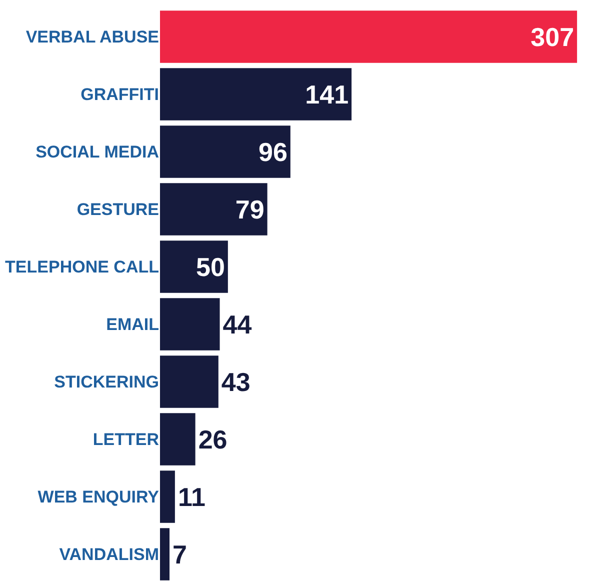 This screenshot has width=601, height=585. I want to click on data-label: 50, so click(210, 267).